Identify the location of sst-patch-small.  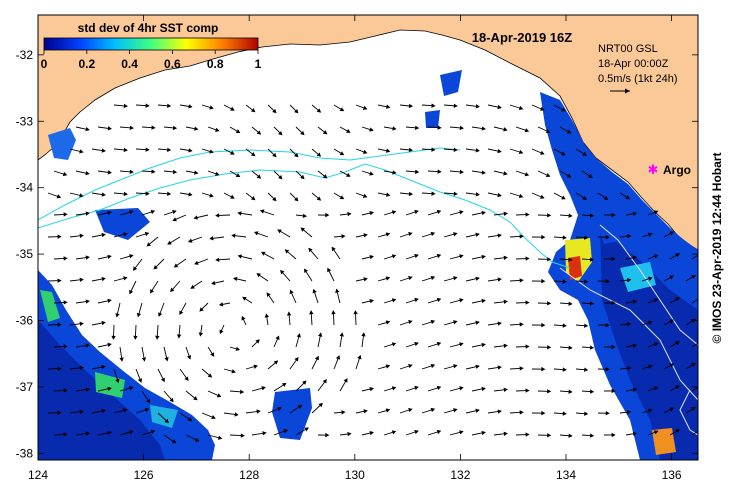
(432, 119).